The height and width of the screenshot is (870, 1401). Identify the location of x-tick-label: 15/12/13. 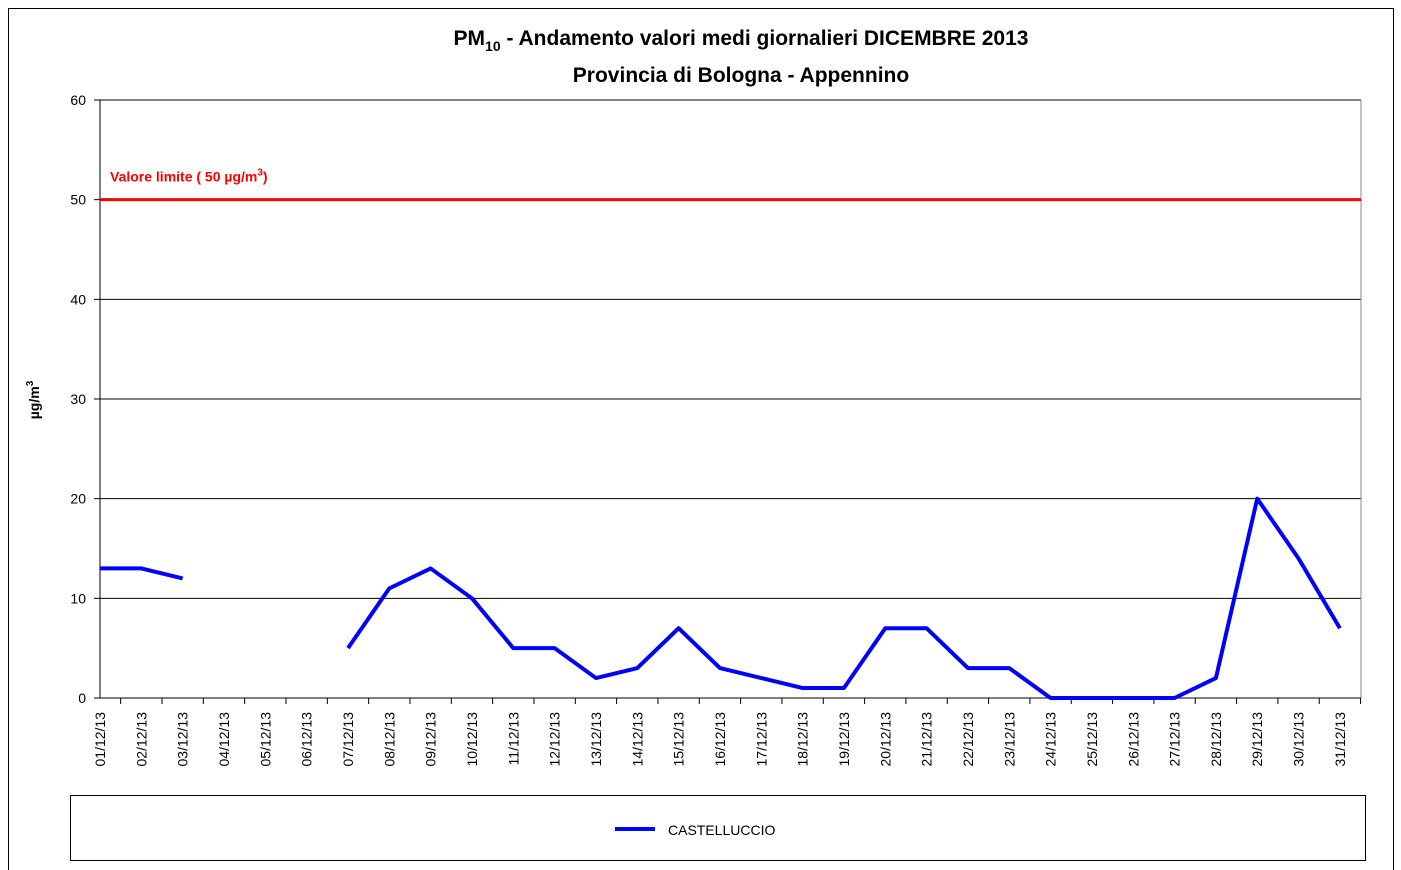
(679, 739).